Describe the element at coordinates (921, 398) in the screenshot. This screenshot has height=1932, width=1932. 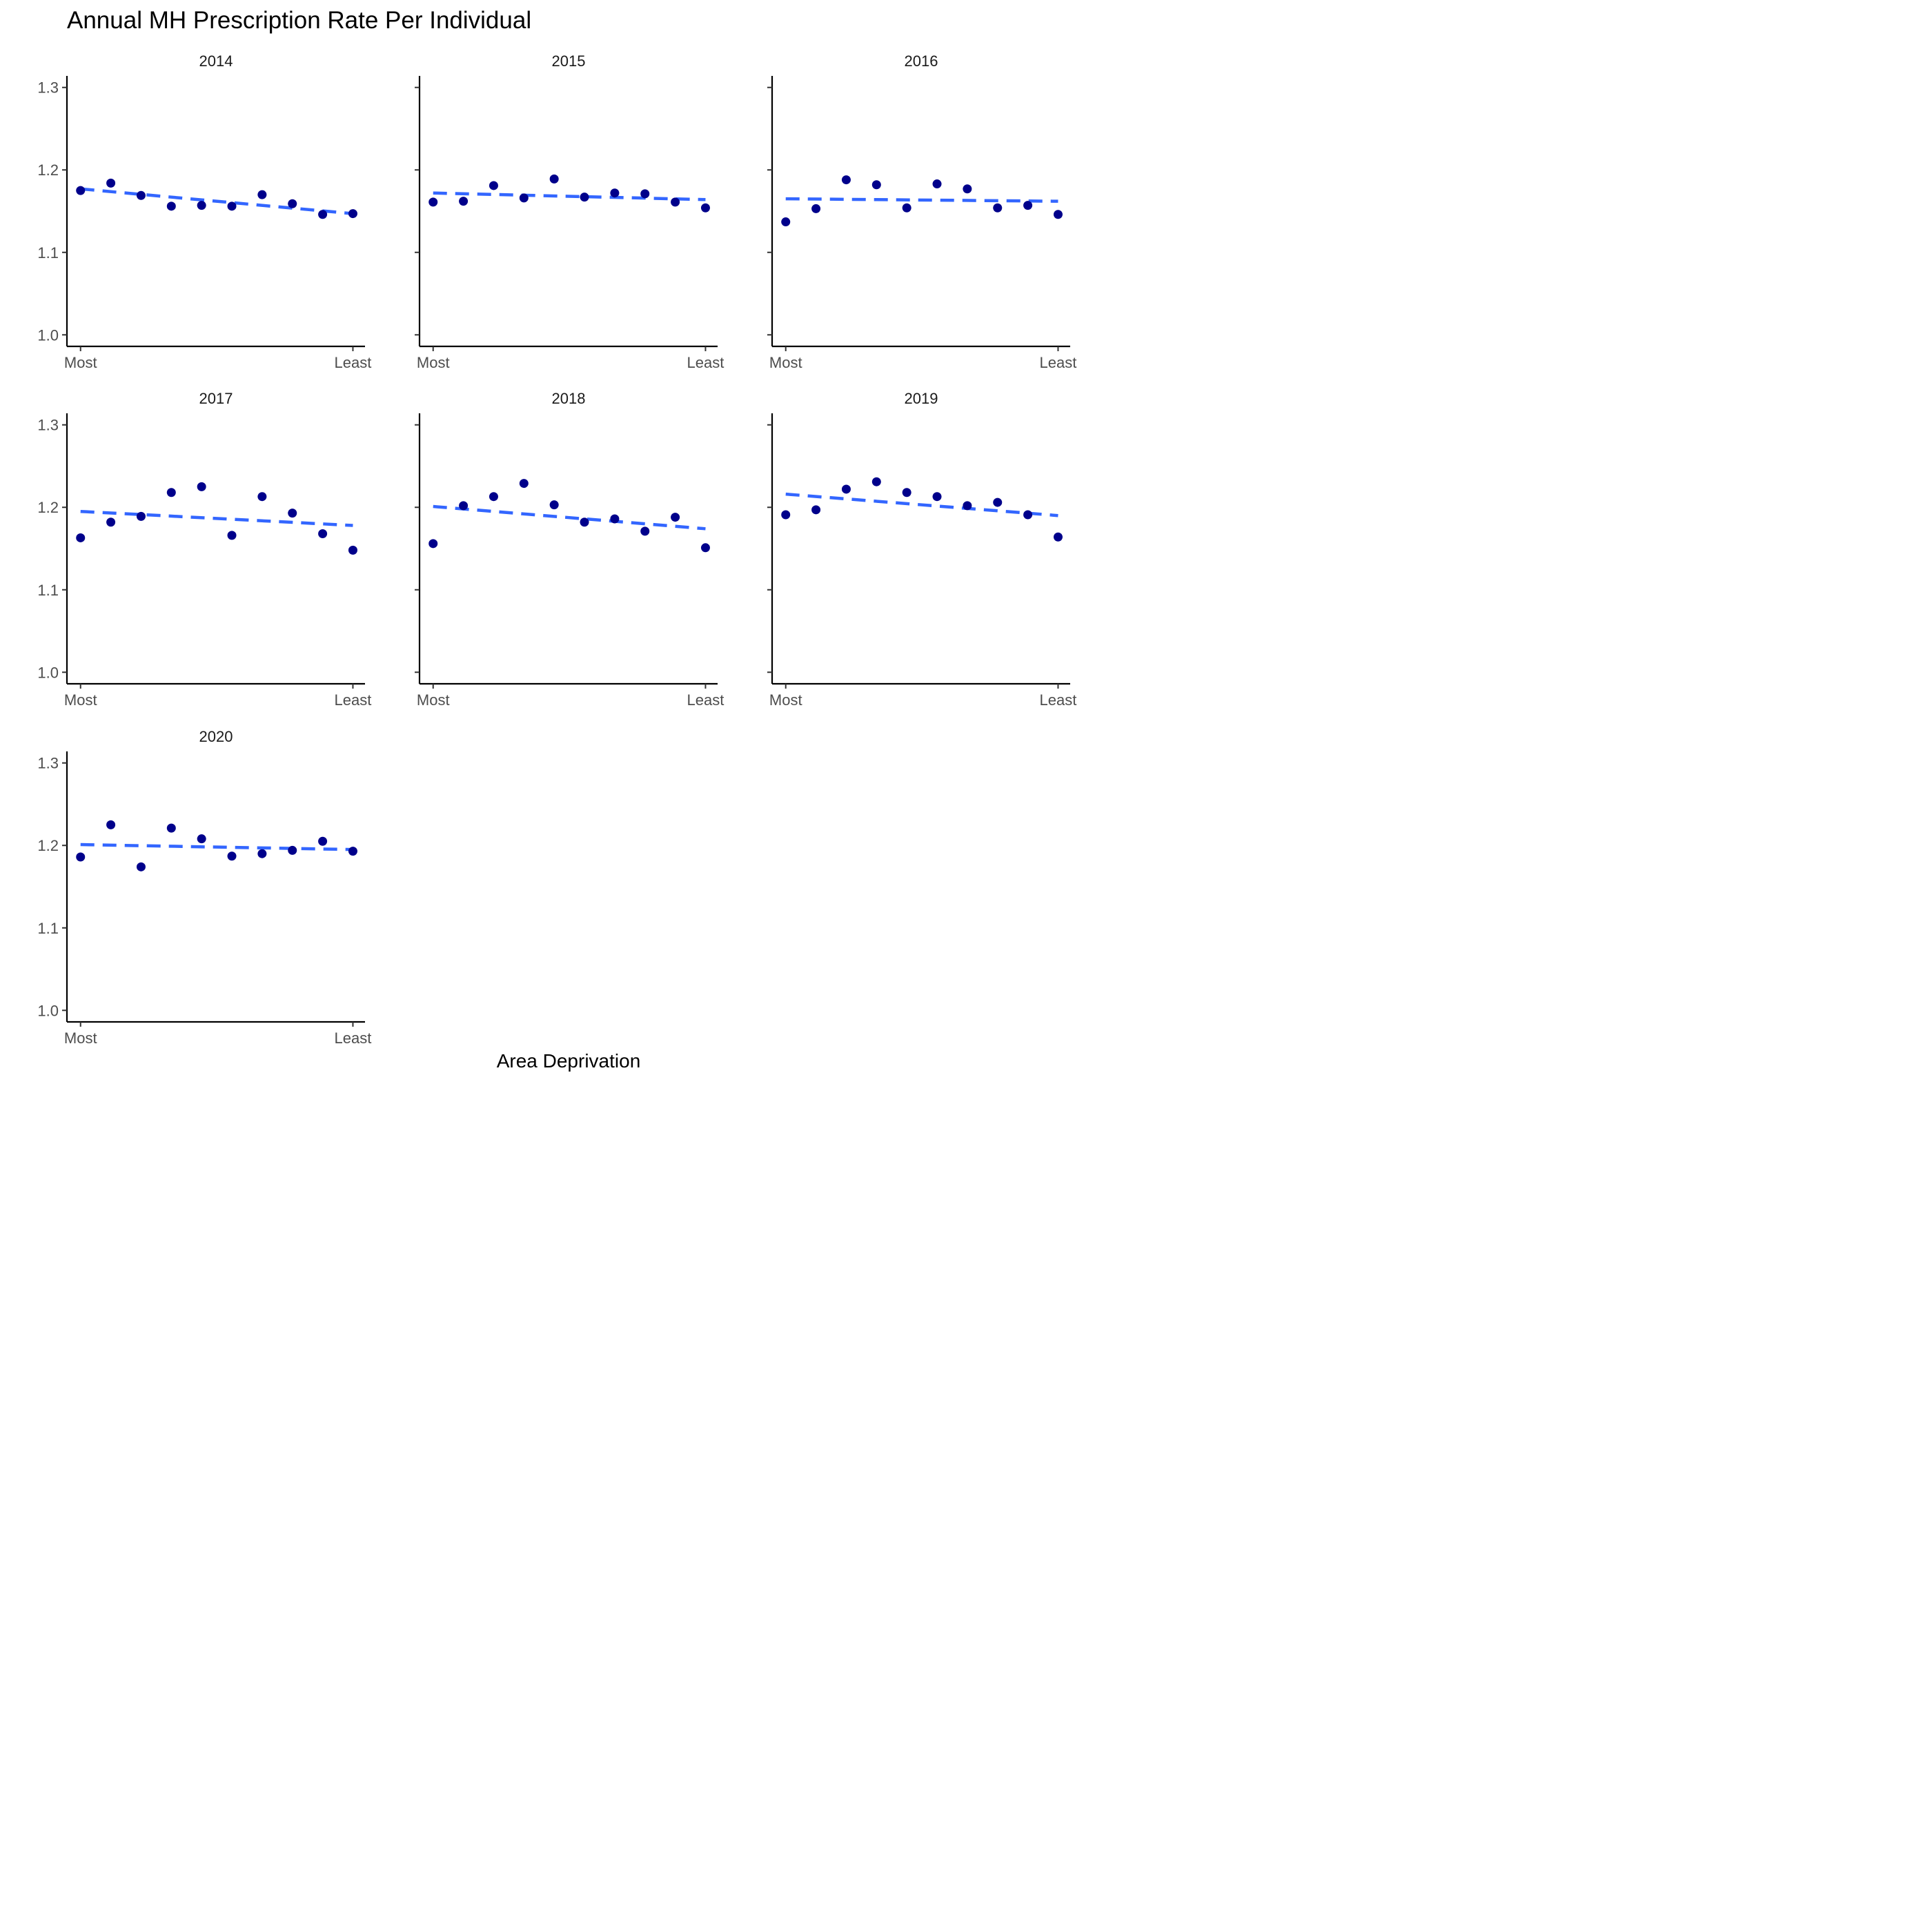
I see `facet-label: 2019` at that location.